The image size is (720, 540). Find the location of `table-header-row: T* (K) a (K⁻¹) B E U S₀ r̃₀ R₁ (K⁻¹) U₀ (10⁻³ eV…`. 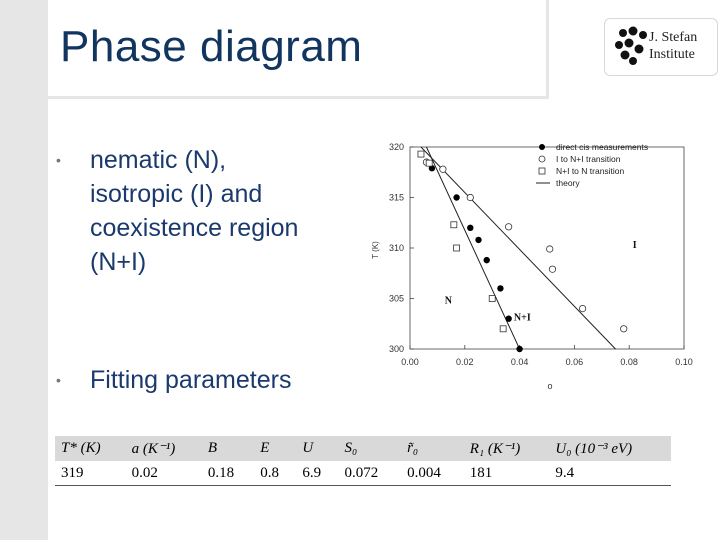

table-header-row: T* (K) a (K⁻¹) B E U S₀ r̃₀ R₁ (K⁻¹) U₀ (10⁻³ eV… is located at coordinates (363, 448).